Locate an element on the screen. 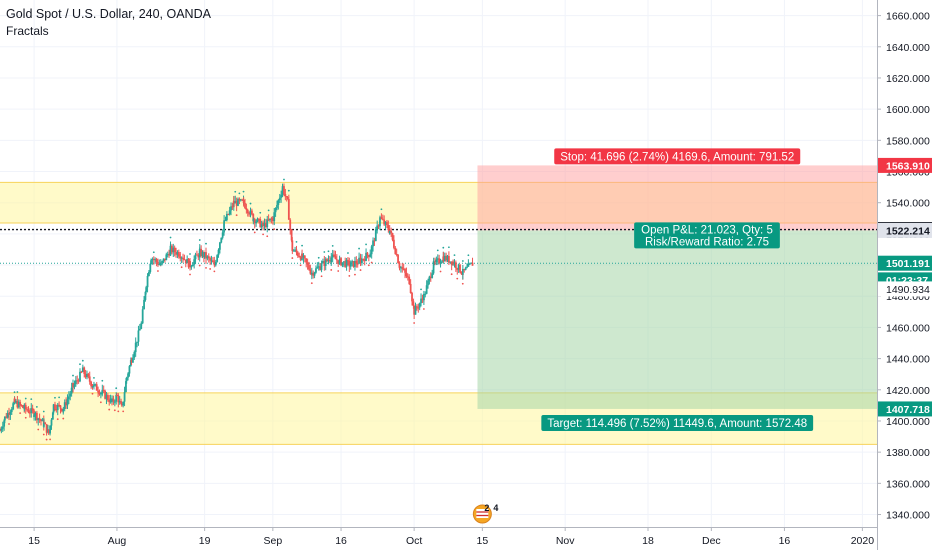 This screenshot has height=550, width=932. symbol-title: Gold Spot / U.S. Dollar, 240, OANDA is located at coordinates (108, 14).